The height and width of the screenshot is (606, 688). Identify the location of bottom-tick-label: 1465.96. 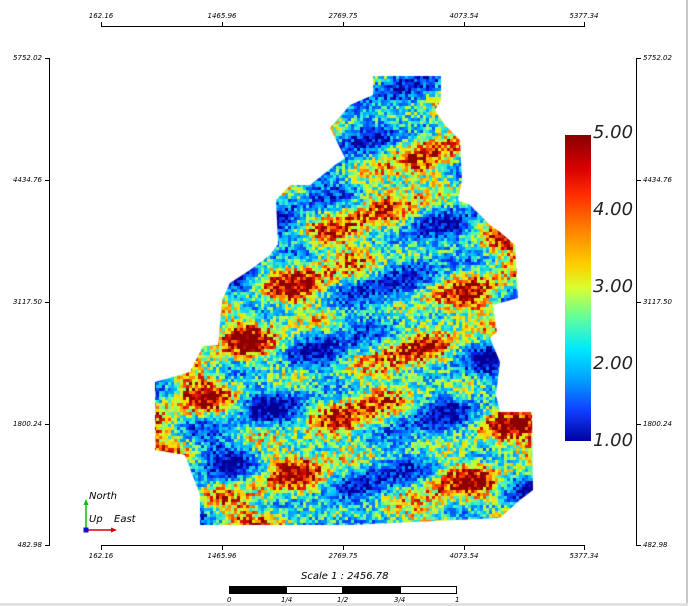
(222, 556).